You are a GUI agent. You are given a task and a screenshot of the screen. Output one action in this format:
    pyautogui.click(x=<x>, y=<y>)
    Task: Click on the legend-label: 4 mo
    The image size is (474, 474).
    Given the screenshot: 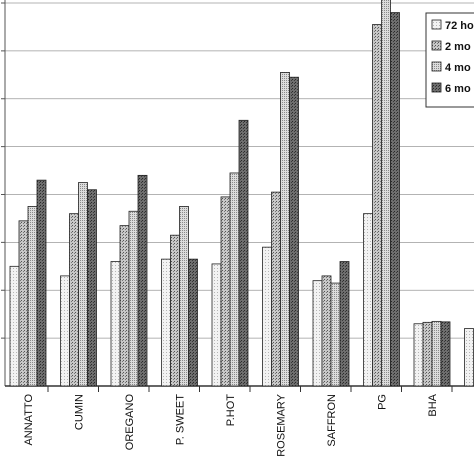 What is the action you would take?
    pyautogui.click(x=458, y=68)
    